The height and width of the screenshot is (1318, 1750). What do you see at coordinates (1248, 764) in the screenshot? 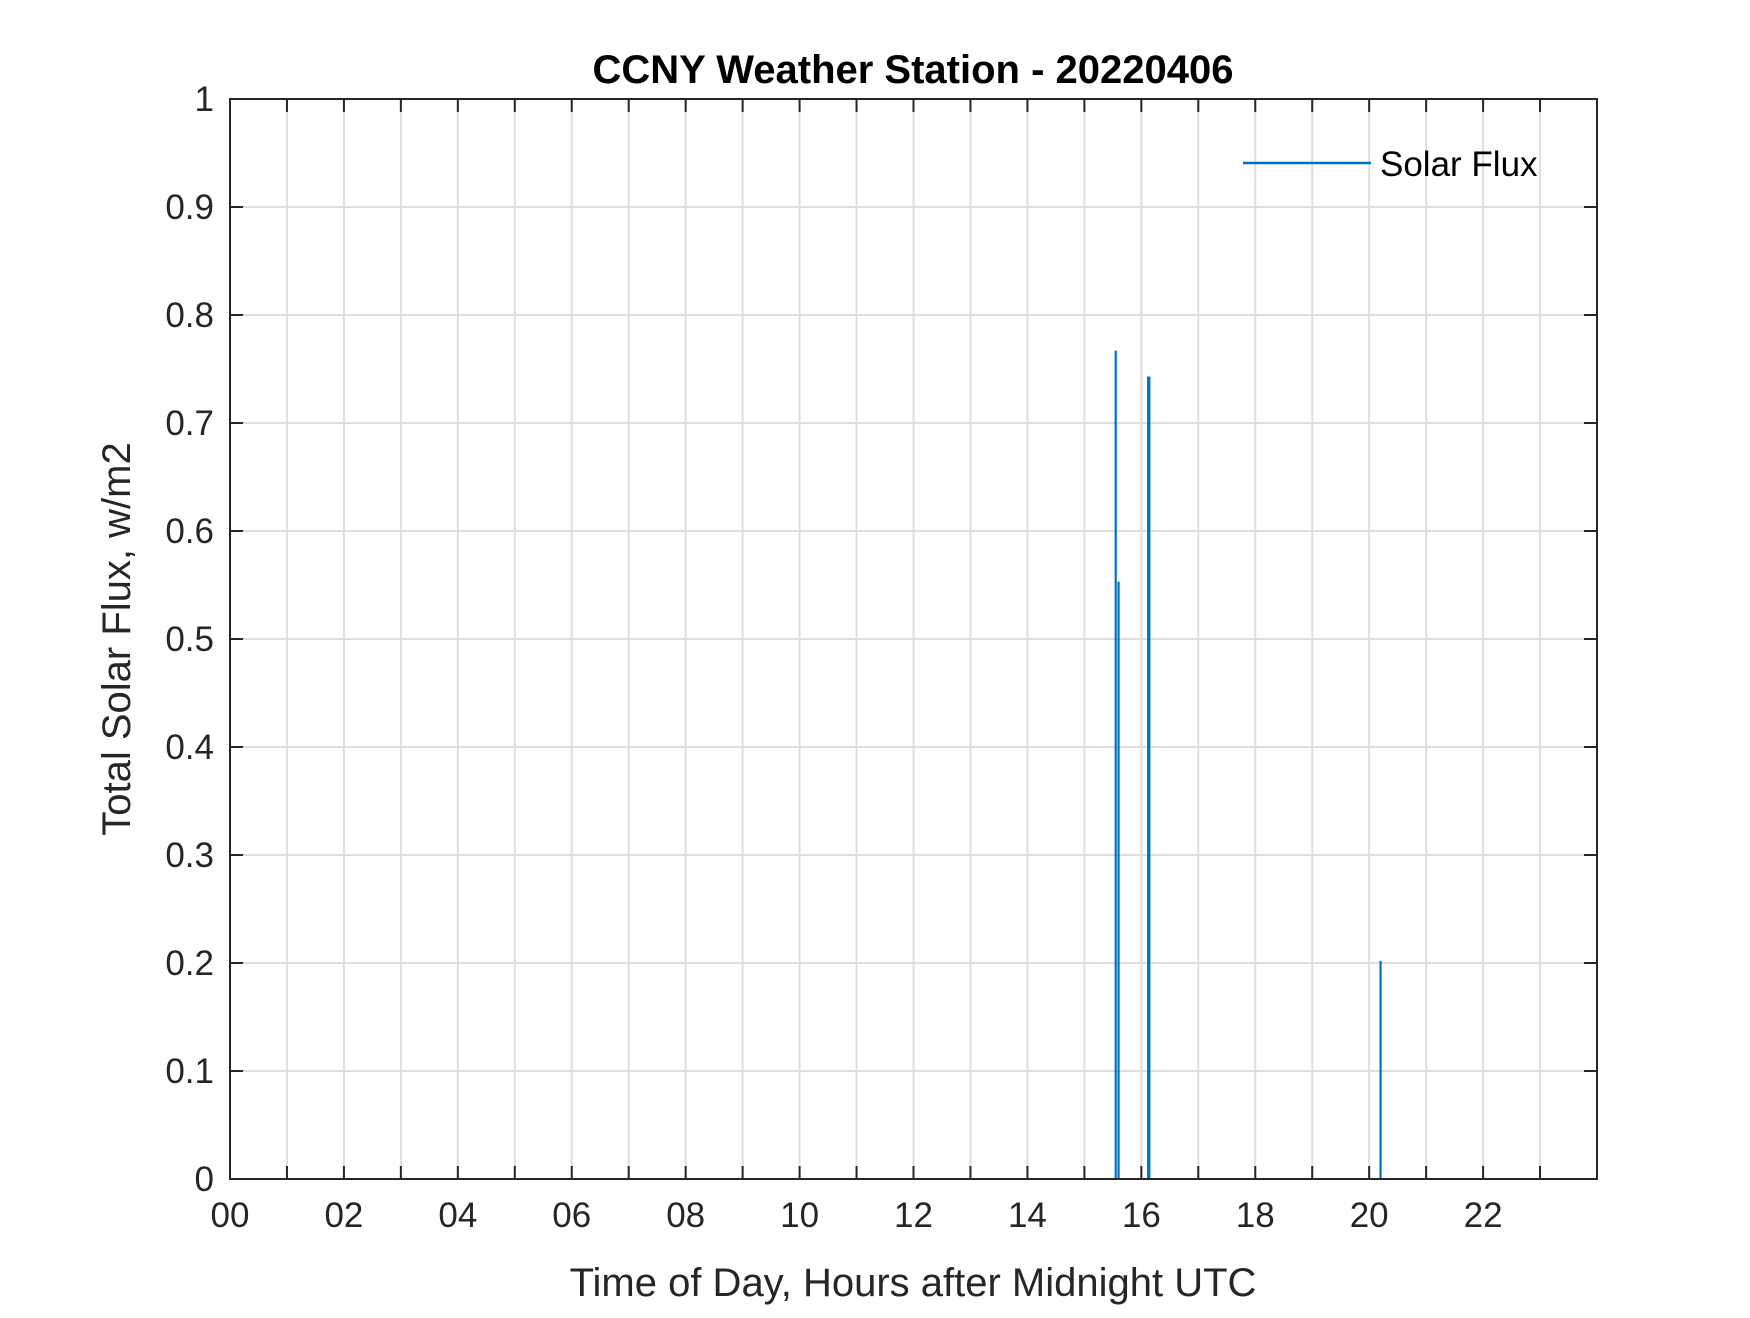
I see `series-solar-flux` at bounding box center [1248, 764].